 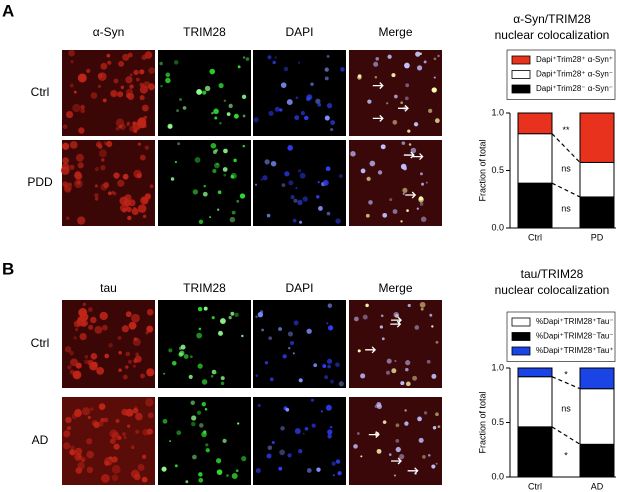 I want to click on annotation: ns, so click(x=566, y=409).